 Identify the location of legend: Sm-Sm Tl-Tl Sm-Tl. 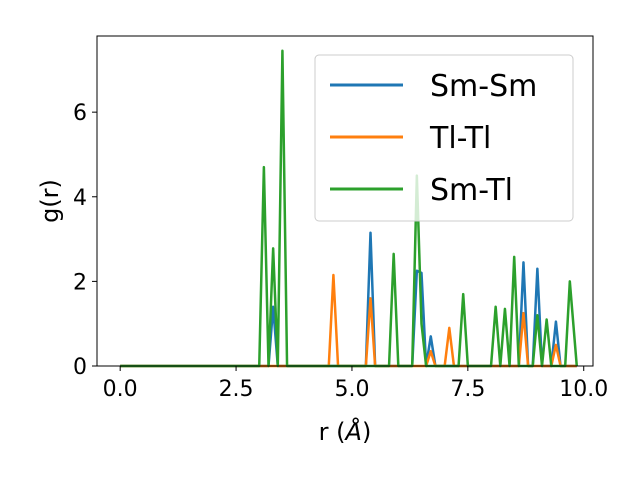
(444, 138).